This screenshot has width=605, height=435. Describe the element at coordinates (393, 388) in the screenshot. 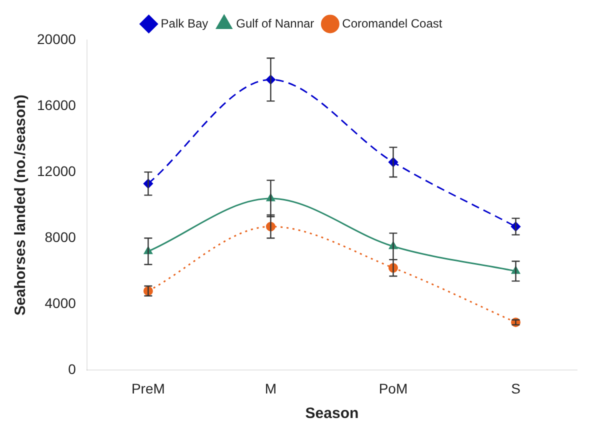

I see `x-tick-label: PoM` at that location.